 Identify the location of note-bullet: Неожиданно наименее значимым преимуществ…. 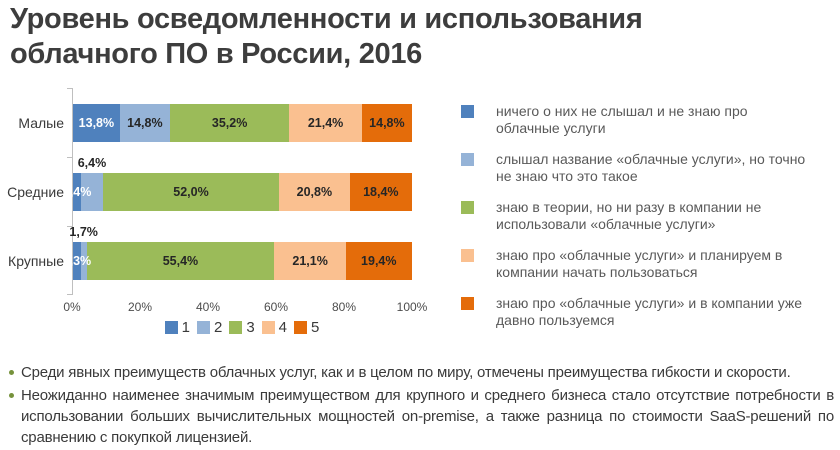
(421, 416).